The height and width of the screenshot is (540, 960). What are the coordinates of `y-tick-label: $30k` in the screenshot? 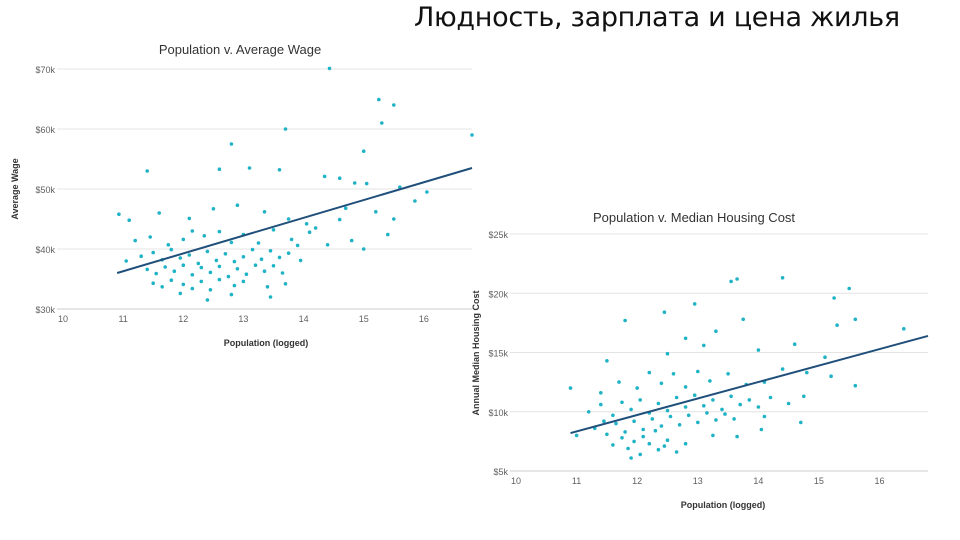 It's located at (45, 310).